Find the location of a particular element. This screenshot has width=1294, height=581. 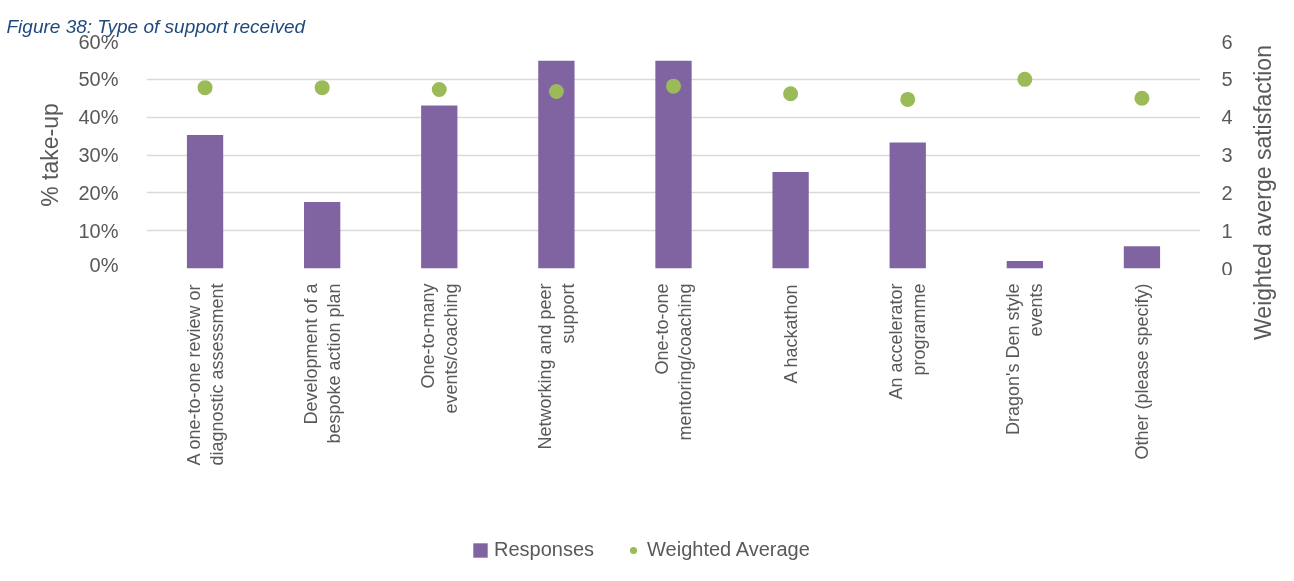

x-tick-label: Dragon's Den style events is located at coordinates (1025, 359).